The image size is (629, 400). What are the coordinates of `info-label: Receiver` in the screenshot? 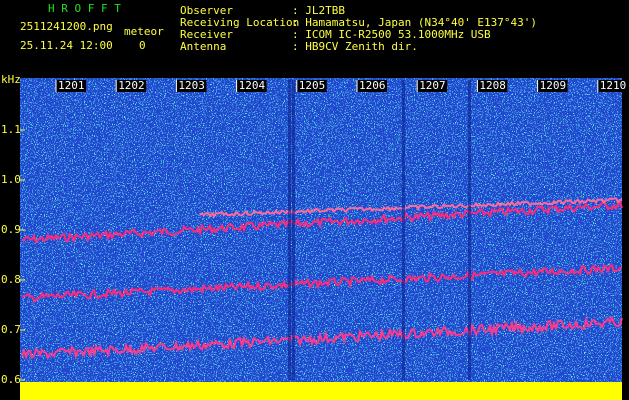 It's located at (206, 34).